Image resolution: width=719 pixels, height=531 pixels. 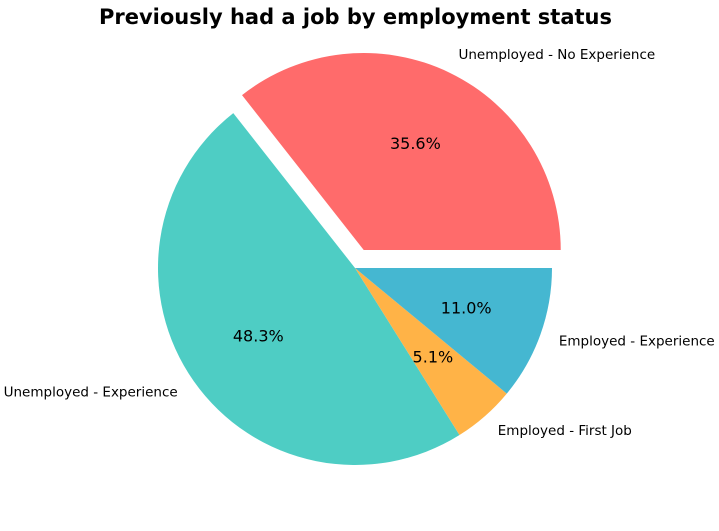 I want to click on pie-slice-employed-first-job, so click(x=431, y=351).